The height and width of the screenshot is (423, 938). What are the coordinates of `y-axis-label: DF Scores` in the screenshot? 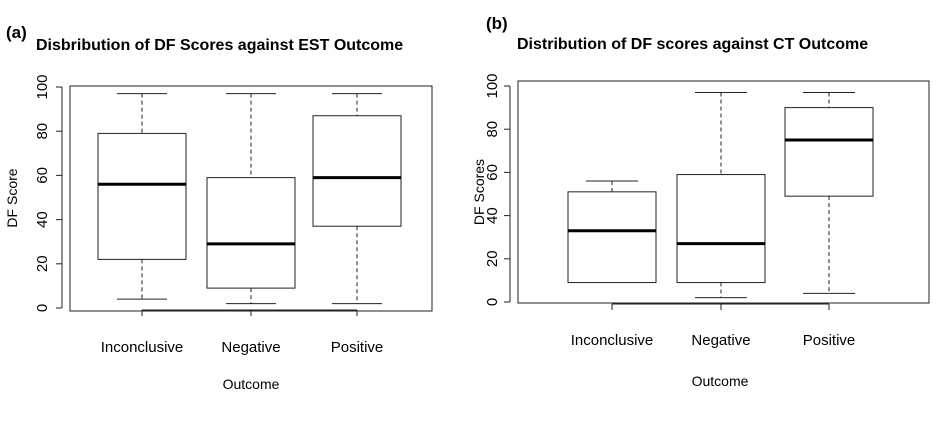 It's located at (479, 192).